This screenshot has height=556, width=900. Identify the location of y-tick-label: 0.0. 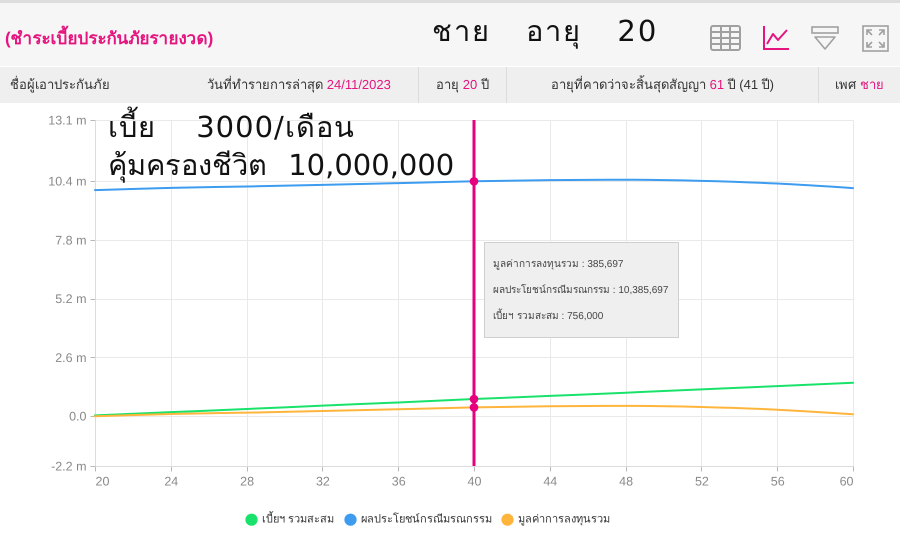
(78, 417).